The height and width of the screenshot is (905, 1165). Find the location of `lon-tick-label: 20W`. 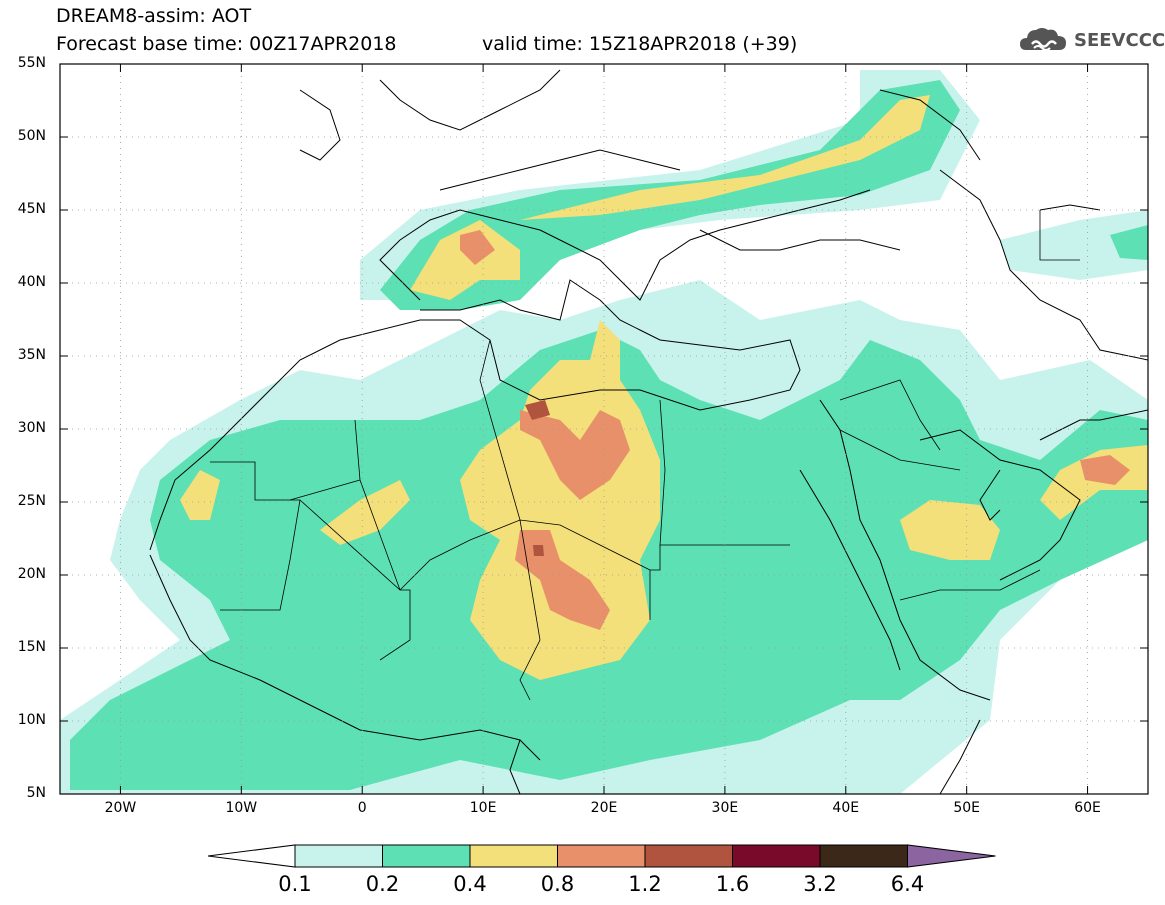

lon-tick-label: 20W is located at coordinates (120, 808).